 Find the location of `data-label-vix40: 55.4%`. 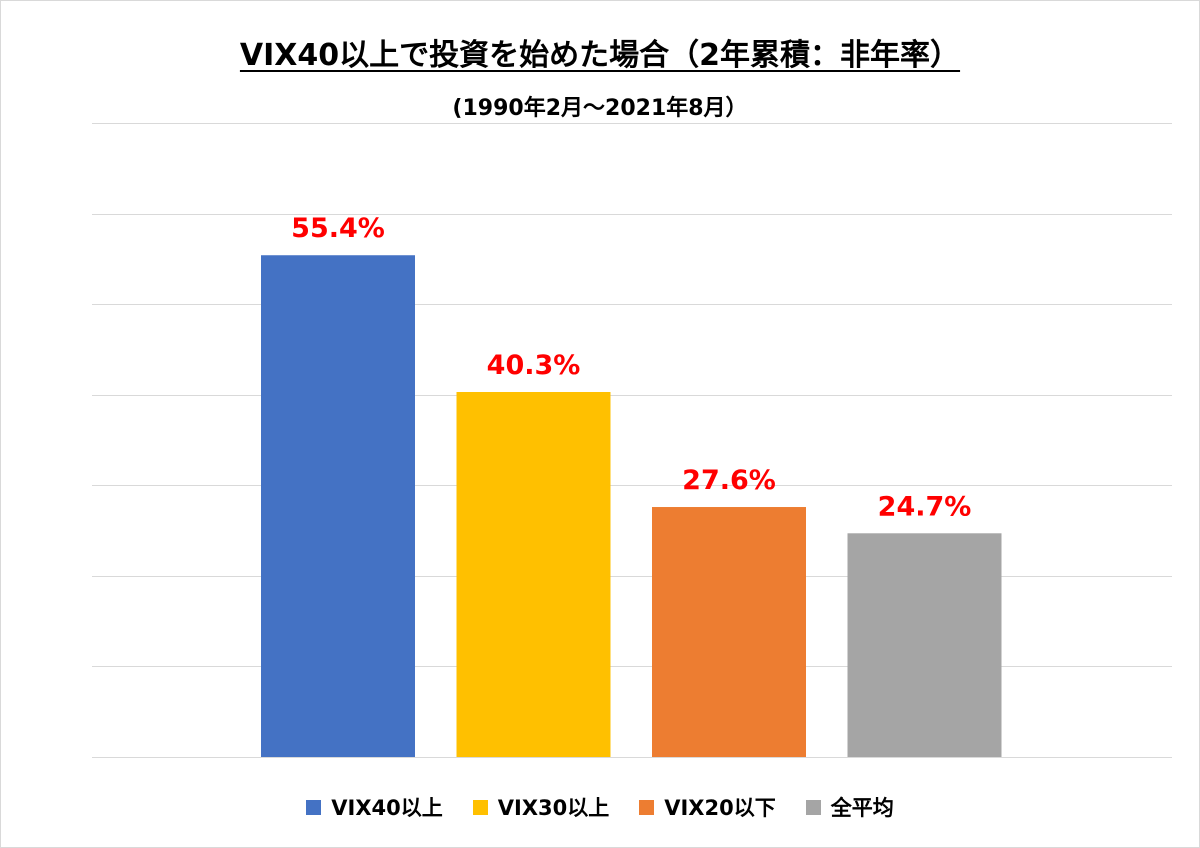

data-label-vix40: 55.4% is located at coordinates (338, 228).